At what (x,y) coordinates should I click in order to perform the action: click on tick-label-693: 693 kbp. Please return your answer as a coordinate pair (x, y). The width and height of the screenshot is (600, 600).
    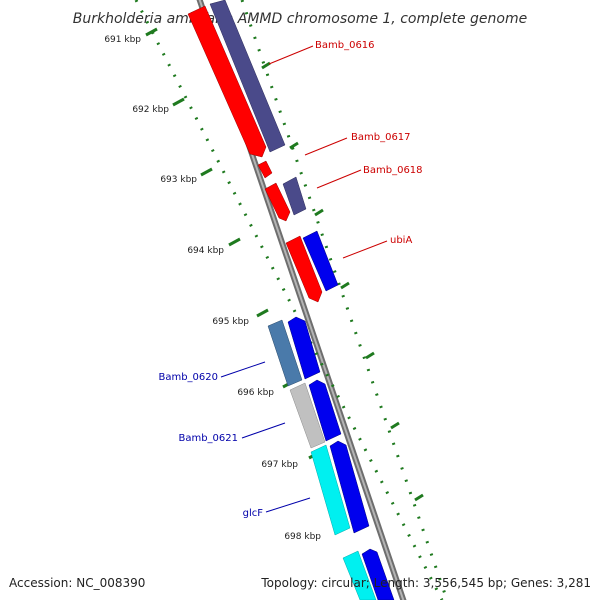
    Looking at the image, I should click on (178, 180).